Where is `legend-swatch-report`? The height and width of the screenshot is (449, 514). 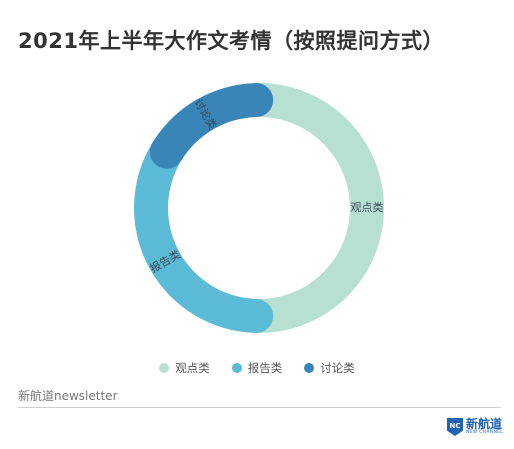
legend-swatch-report is located at coordinates (236, 368).